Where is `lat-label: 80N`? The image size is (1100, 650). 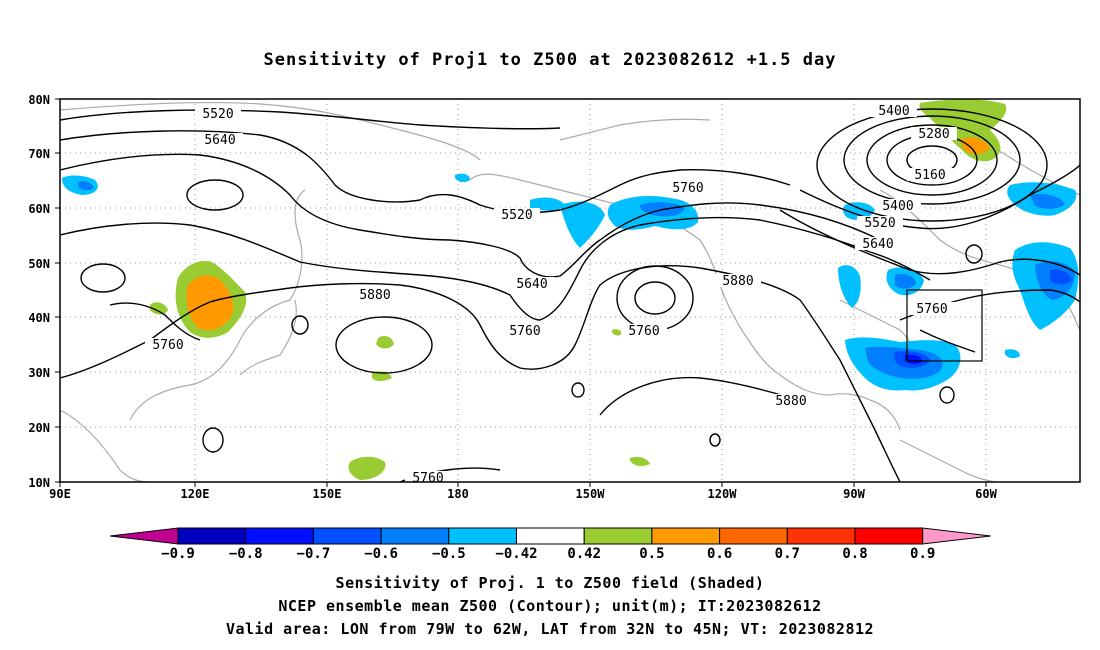
lat-label: 80N is located at coordinates (39, 100).